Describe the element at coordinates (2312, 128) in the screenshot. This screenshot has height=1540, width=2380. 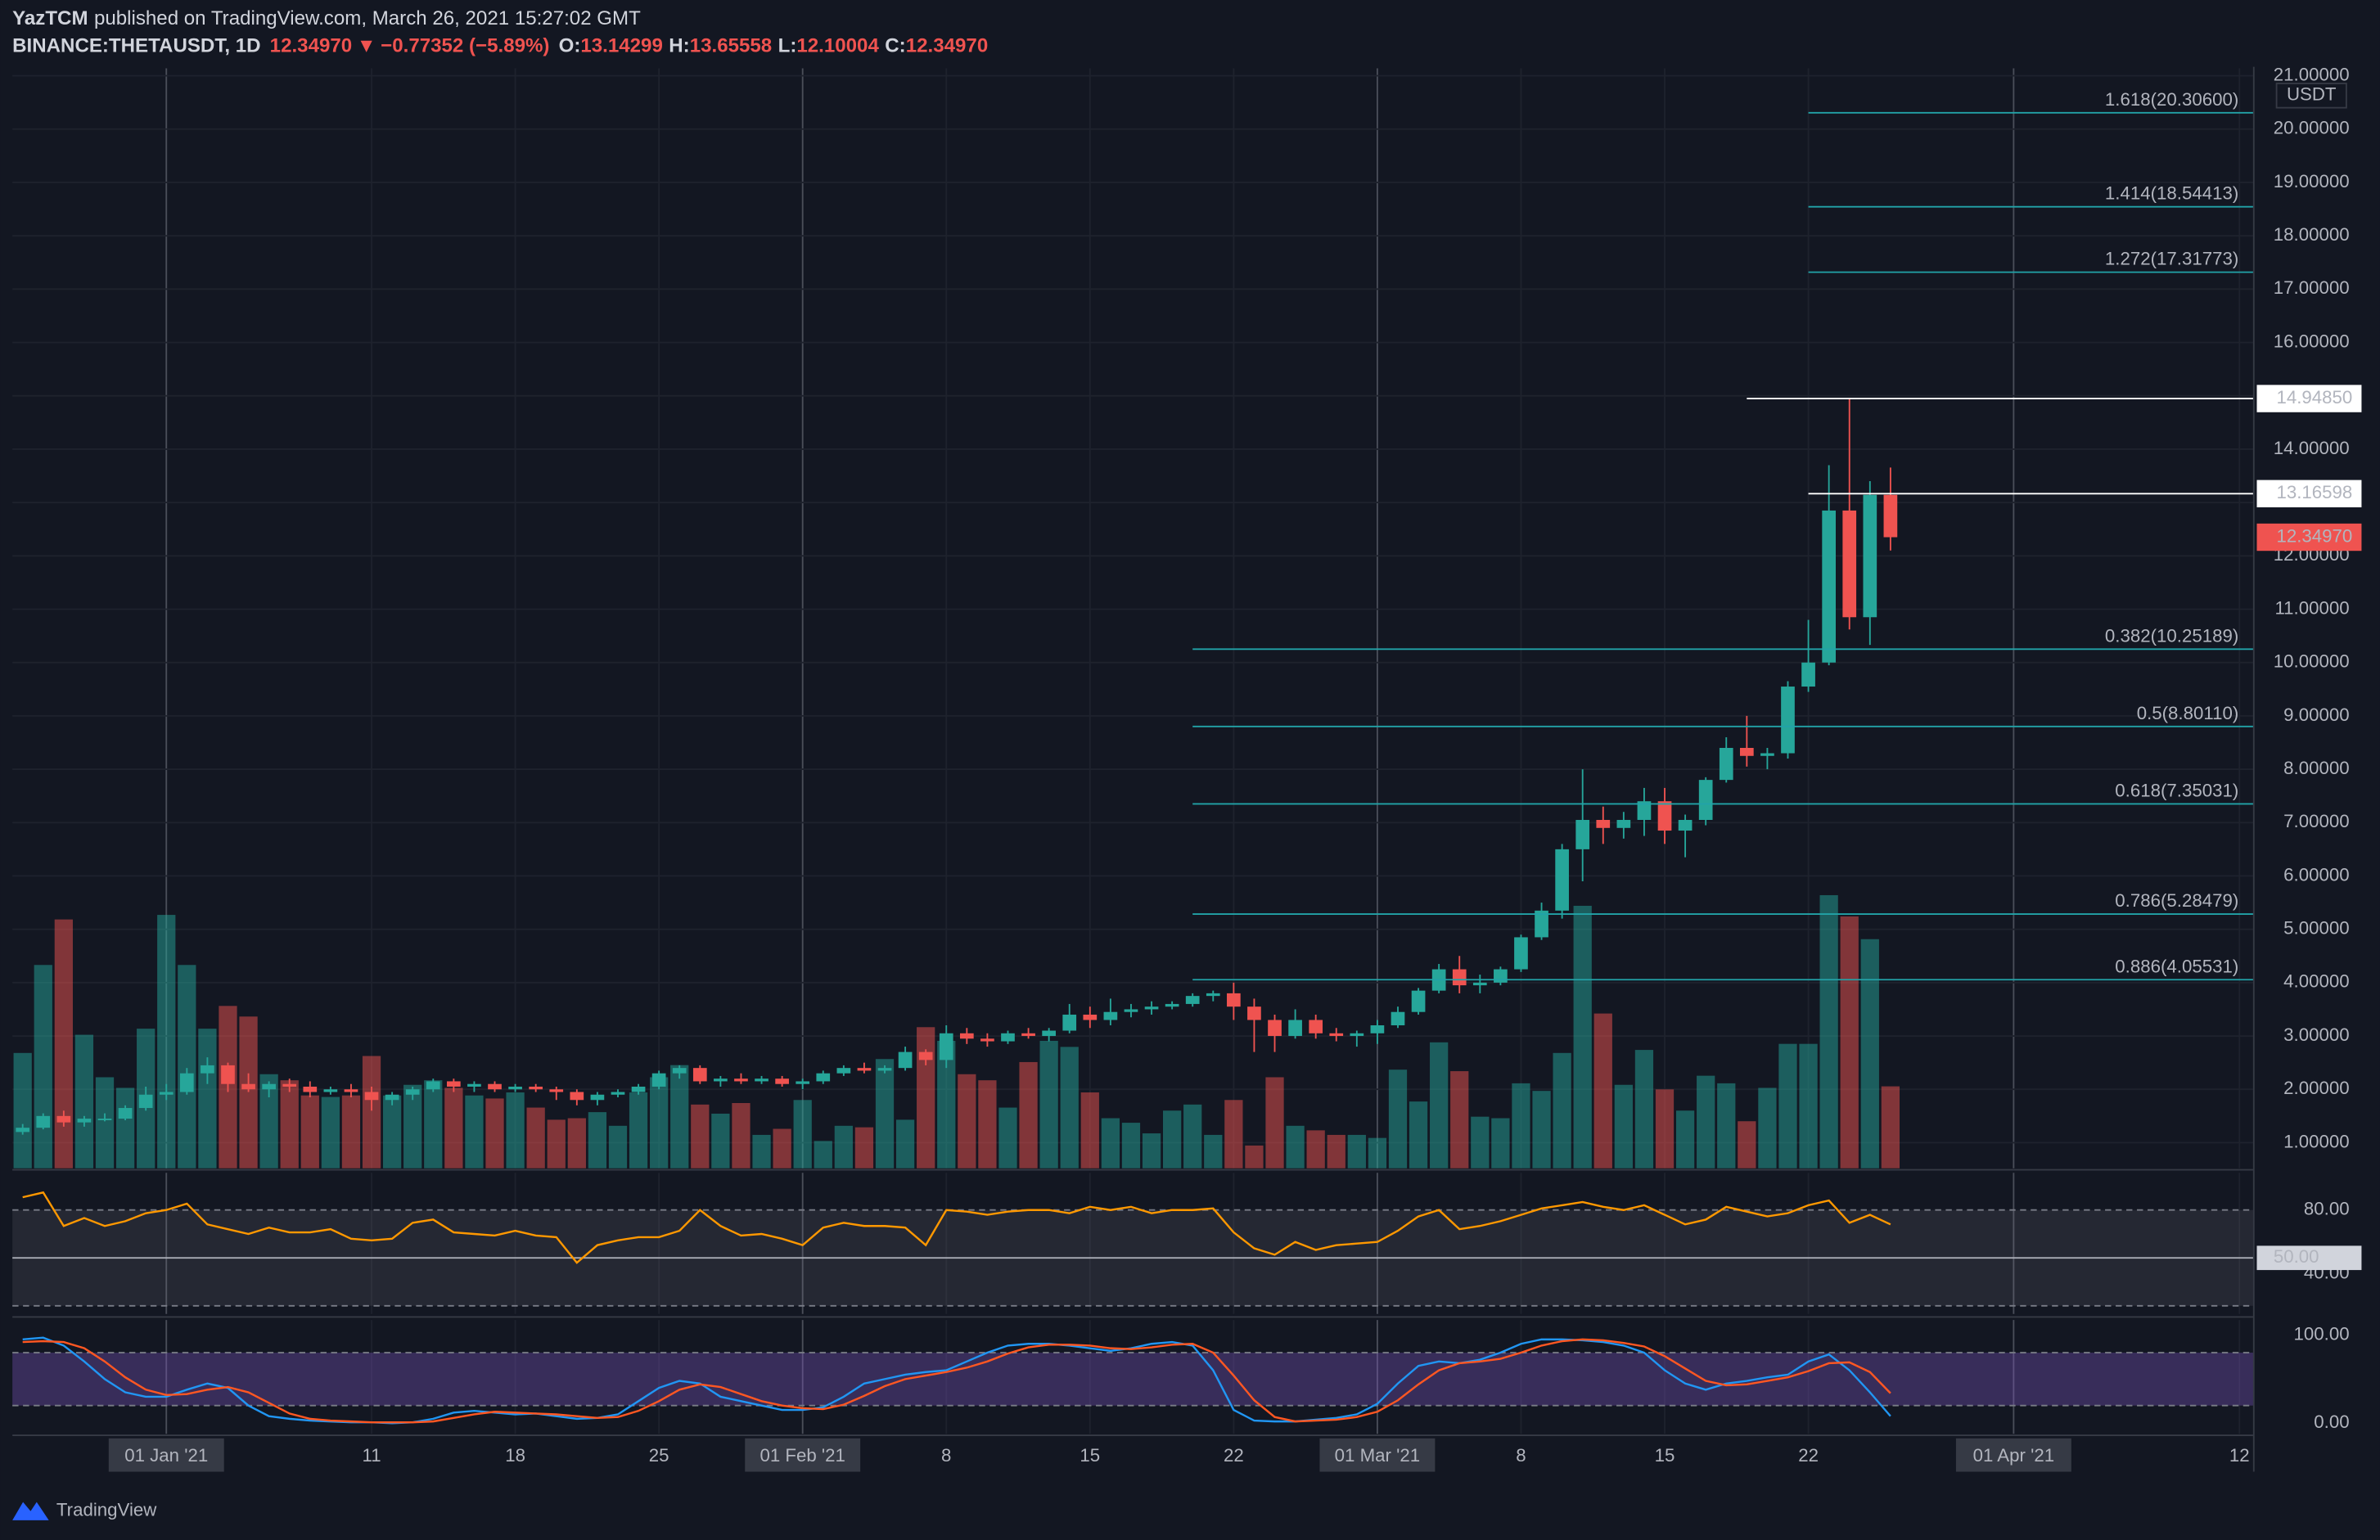
I see `y-tick-label: 20.00000` at that location.